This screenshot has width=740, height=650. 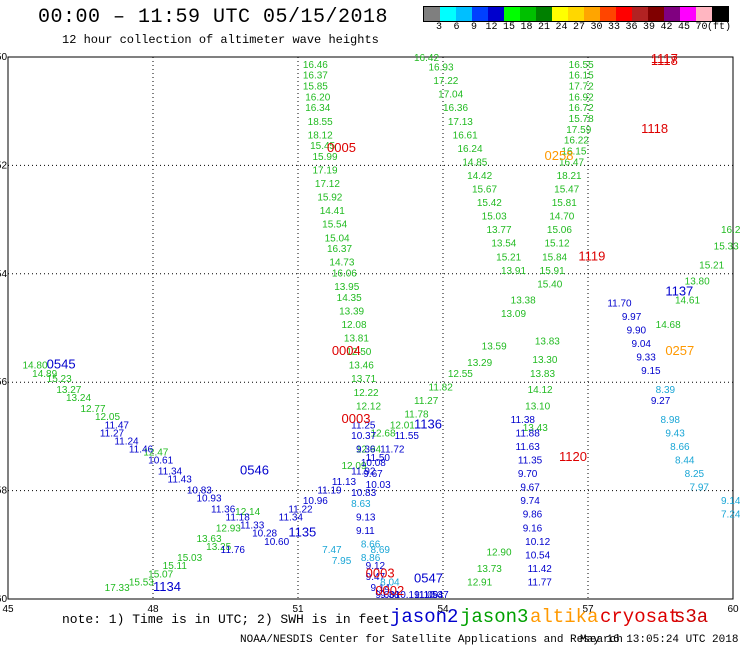 I want to click on wave-height-label: 13.95, so click(x=346, y=287).